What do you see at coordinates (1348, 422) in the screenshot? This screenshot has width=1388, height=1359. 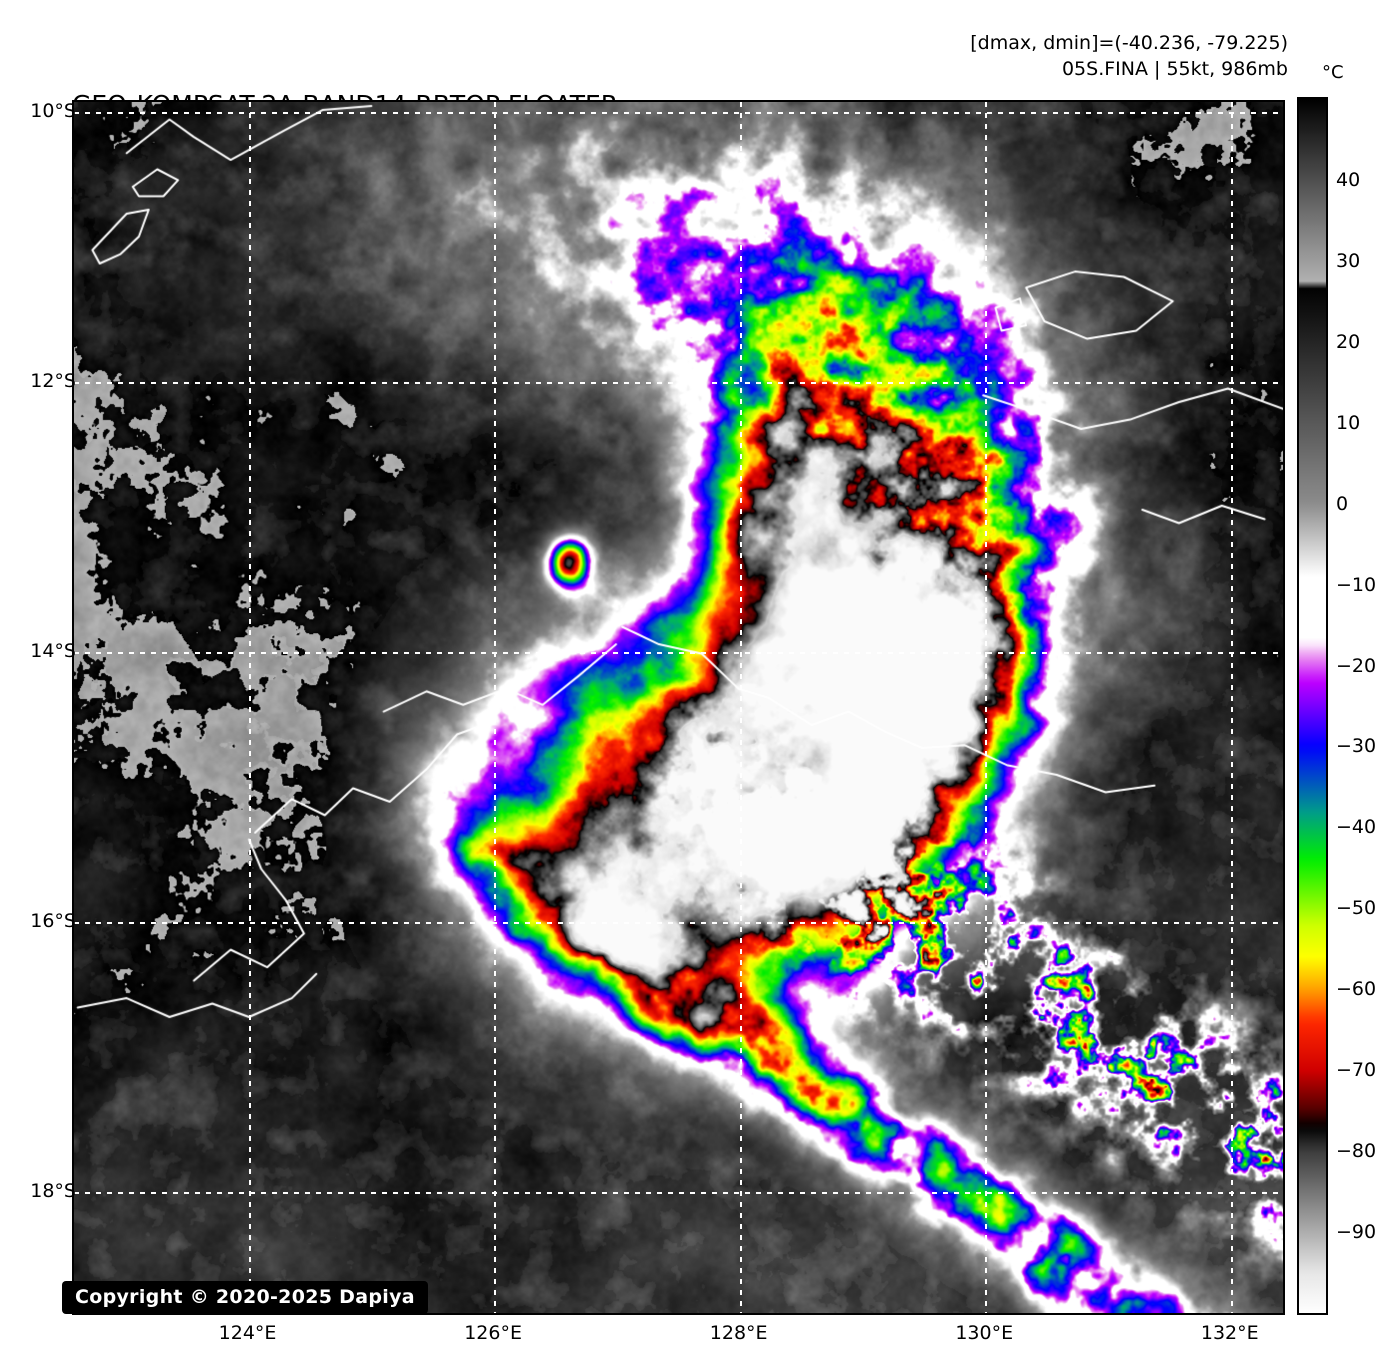 I see `colorbar-tick-label: 10` at bounding box center [1348, 422].